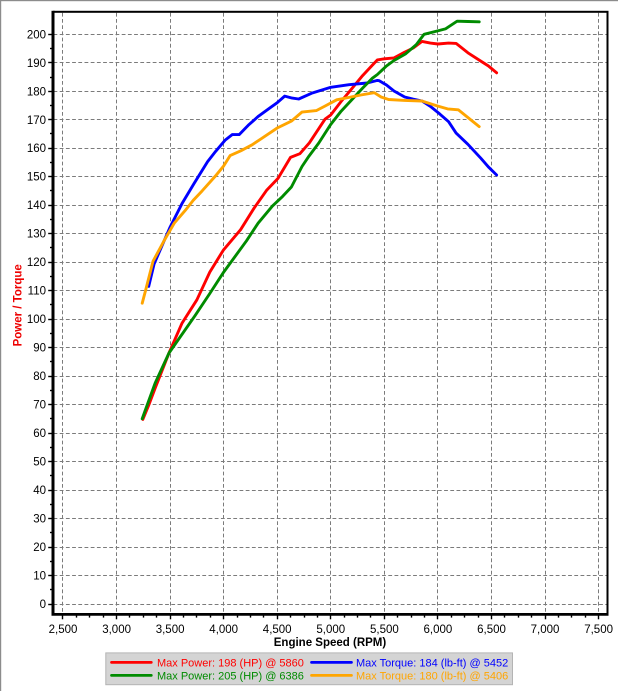  Describe the element at coordinates (39, 406) in the screenshot. I see `svg-text: 70` at that location.